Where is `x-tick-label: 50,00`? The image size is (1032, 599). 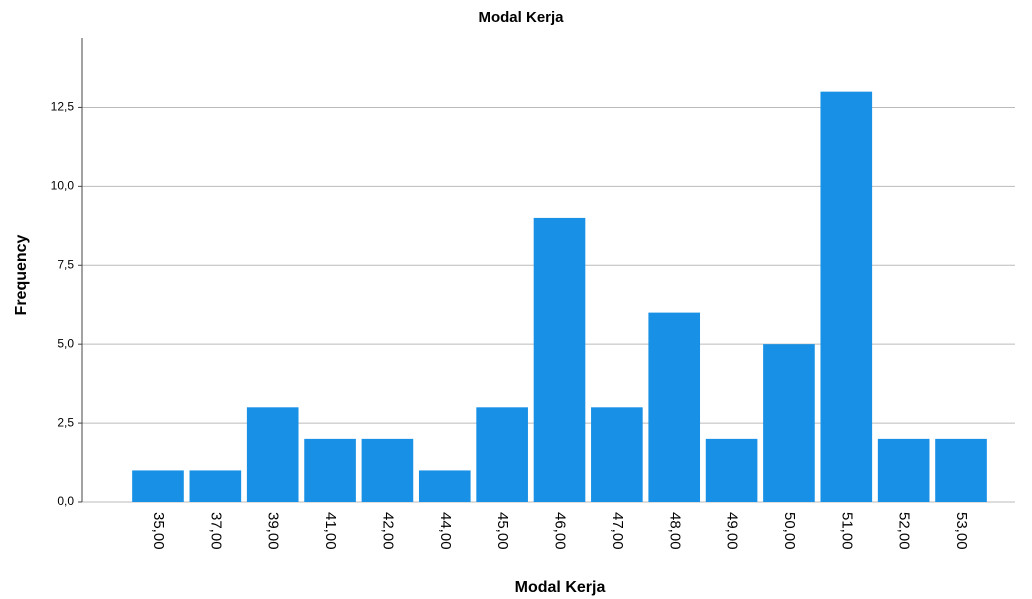 x-tick-label: 50,00 is located at coordinates (789, 531).